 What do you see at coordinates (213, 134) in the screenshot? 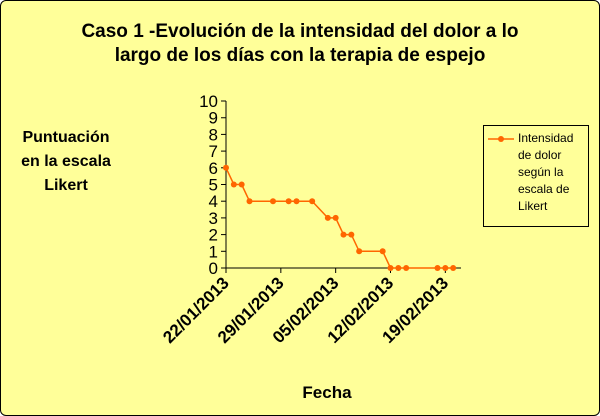
I see `y-tick-label: 8` at bounding box center [213, 134].